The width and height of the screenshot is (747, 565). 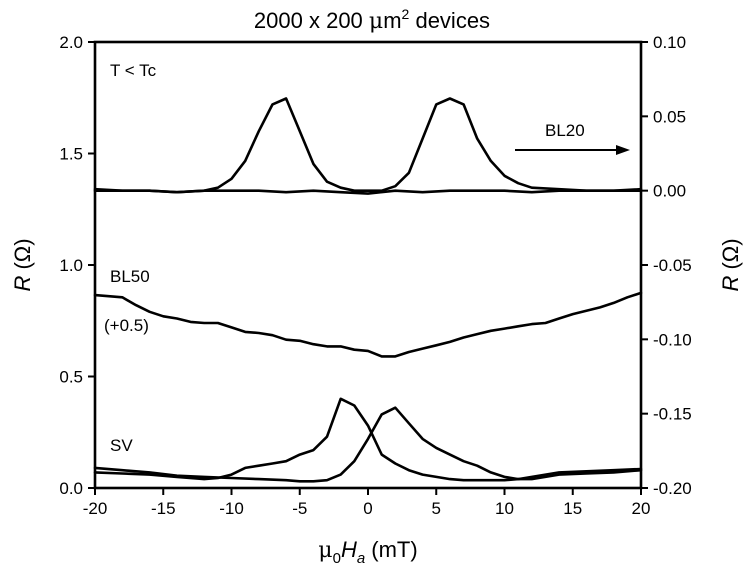 What do you see at coordinates (669, 191) in the screenshot?
I see `y-right-tick-label: 0.00` at bounding box center [669, 191].